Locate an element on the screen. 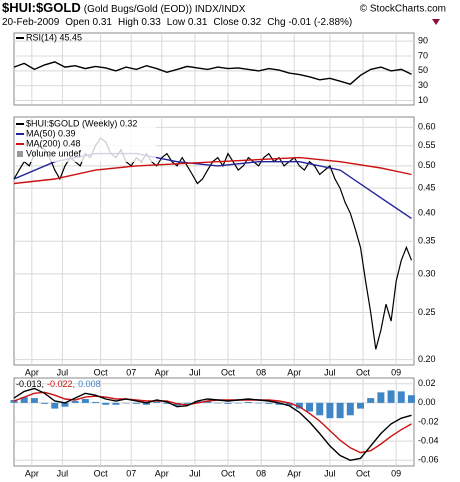  y-tick-label: 0.55 is located at coordinates (427, 145).